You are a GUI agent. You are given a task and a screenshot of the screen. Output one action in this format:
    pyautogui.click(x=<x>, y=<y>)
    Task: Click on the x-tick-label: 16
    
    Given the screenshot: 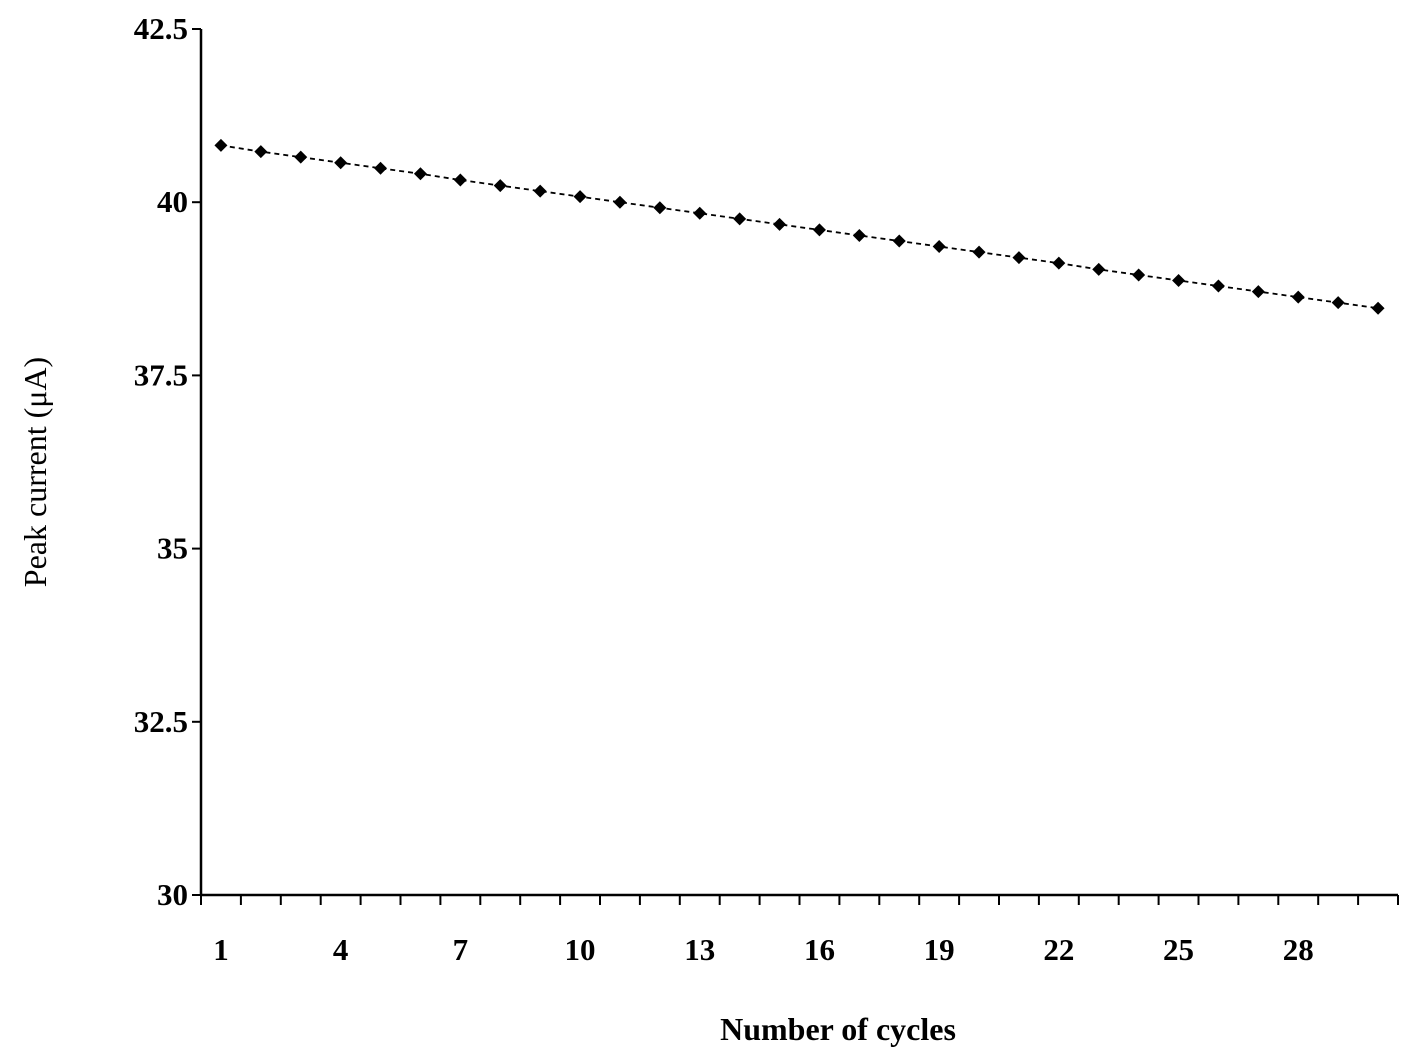 What is the action you would take?
    pyautogui.click(x=819, y=949)
    